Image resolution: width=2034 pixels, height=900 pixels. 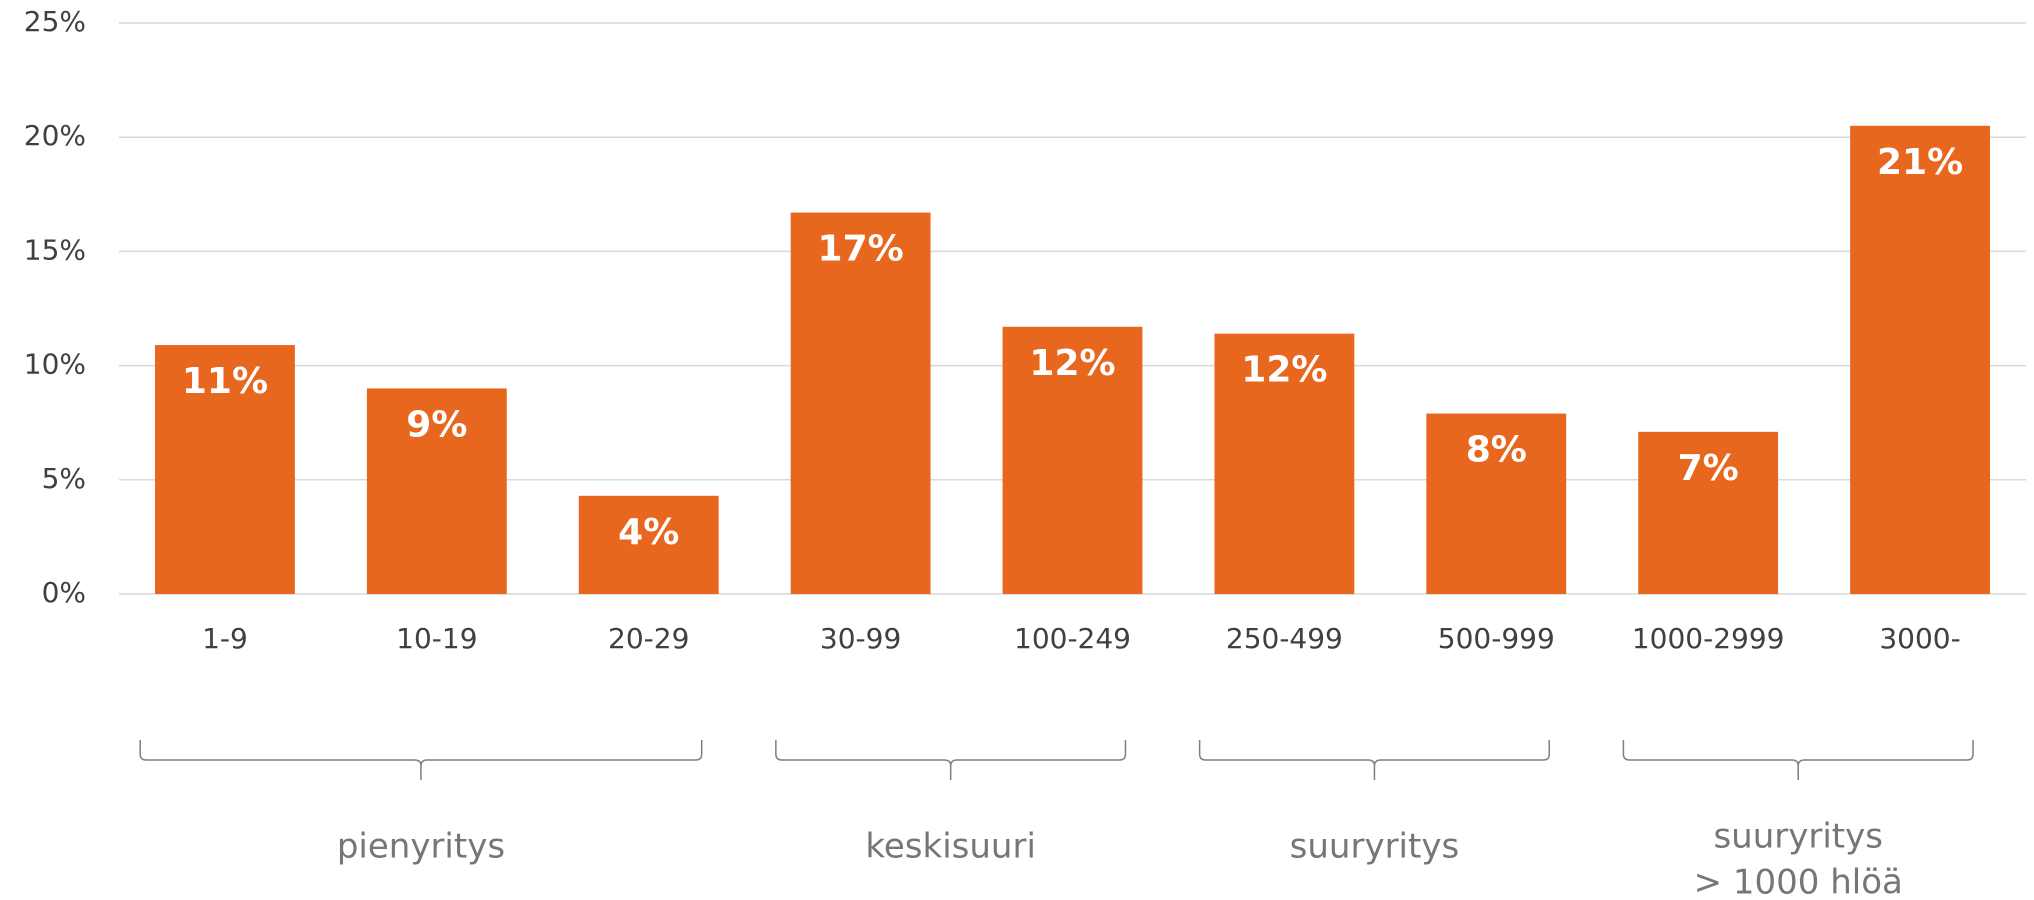 I want to click on y-tick-label: 10%, so click(x=55, y=364).